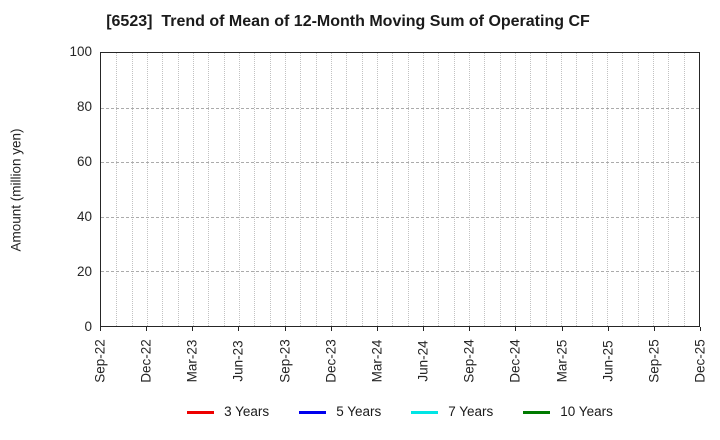  I want to click on x-axis-tick-label: Sep-23, so click(285, 361).